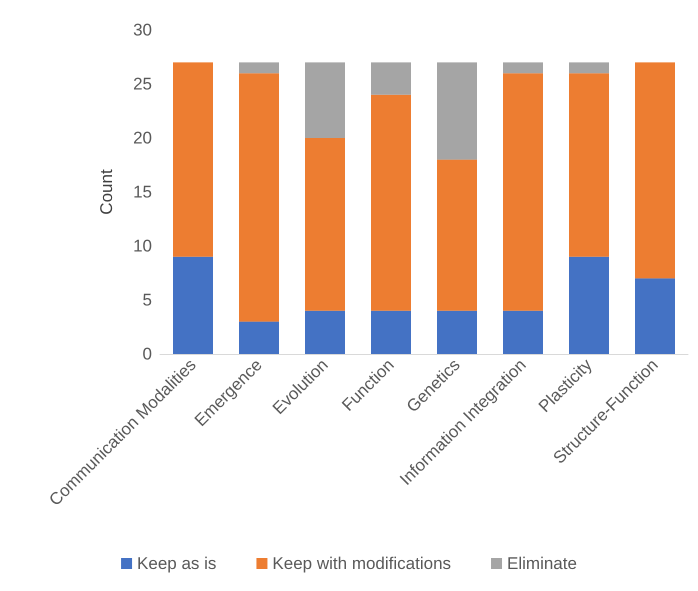 The height and width of the screenshot is (591, 698). What do you see at coordinates (362, 563) in the screenshot?
I see `legend-label: Keep with modifications` at bounding box center [362, 563].